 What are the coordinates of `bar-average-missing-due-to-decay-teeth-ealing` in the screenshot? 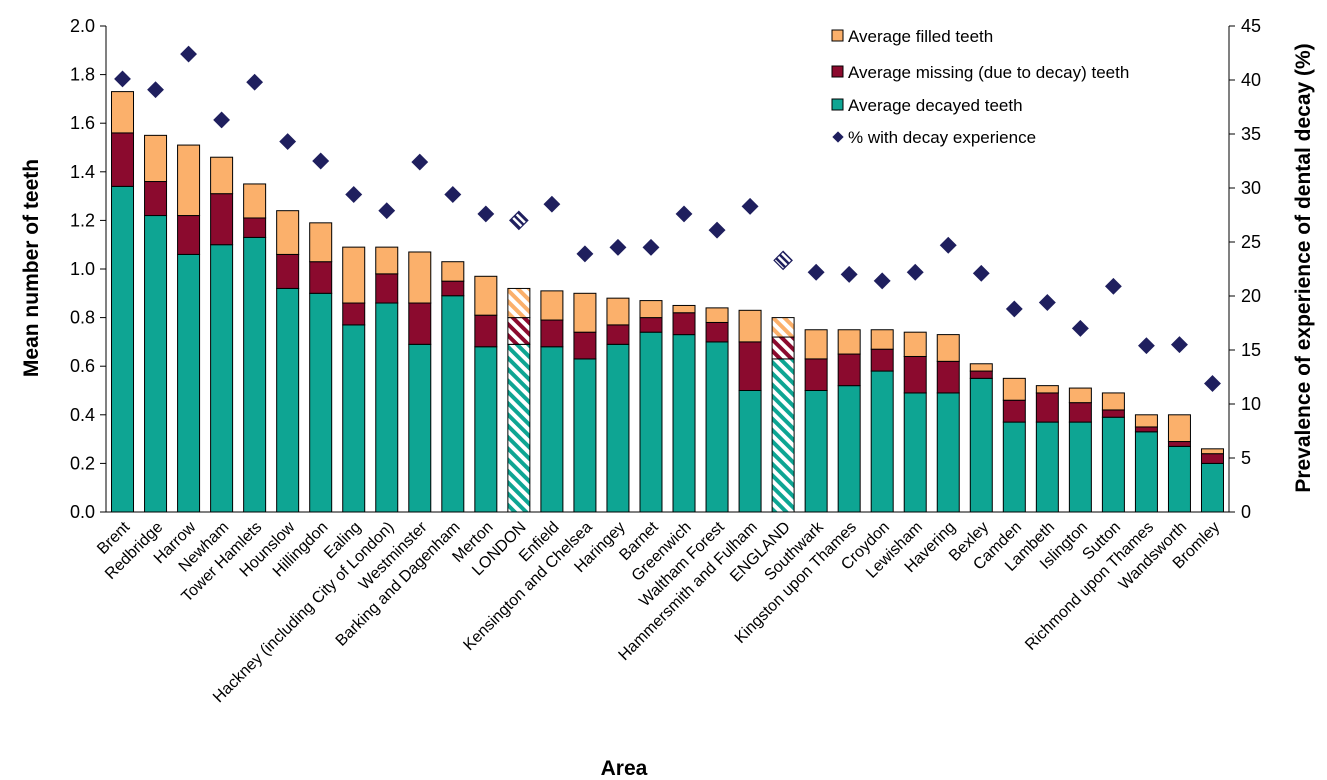 It's located at (354, 314).